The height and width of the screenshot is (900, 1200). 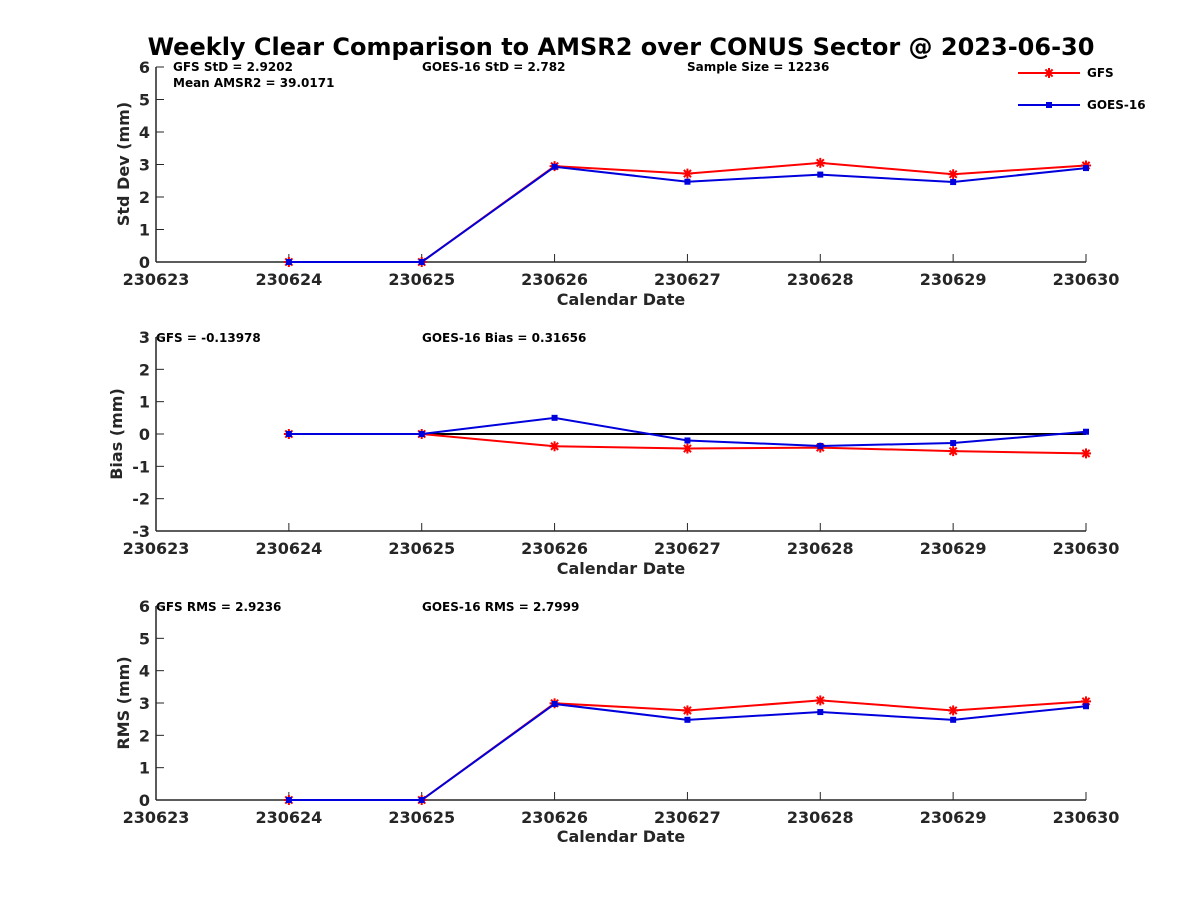 What do you see at coordinates (116, 434) in the screenshot?
I see `y-axis-label: Bias (mm)` at bounding box center [116, 434].